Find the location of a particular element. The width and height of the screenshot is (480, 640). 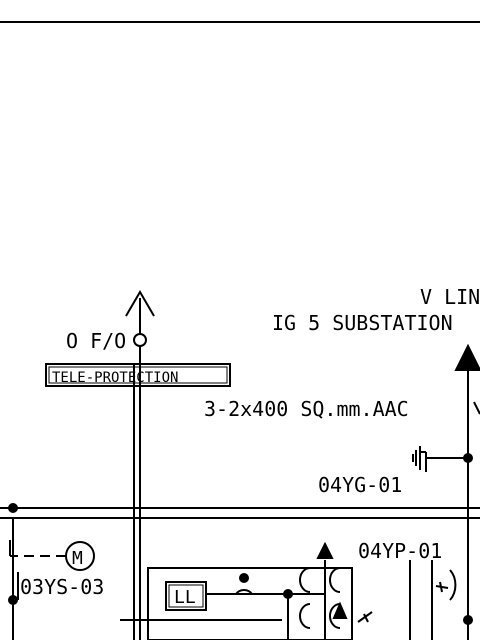

ll-box is located at coordinates (186, 596).